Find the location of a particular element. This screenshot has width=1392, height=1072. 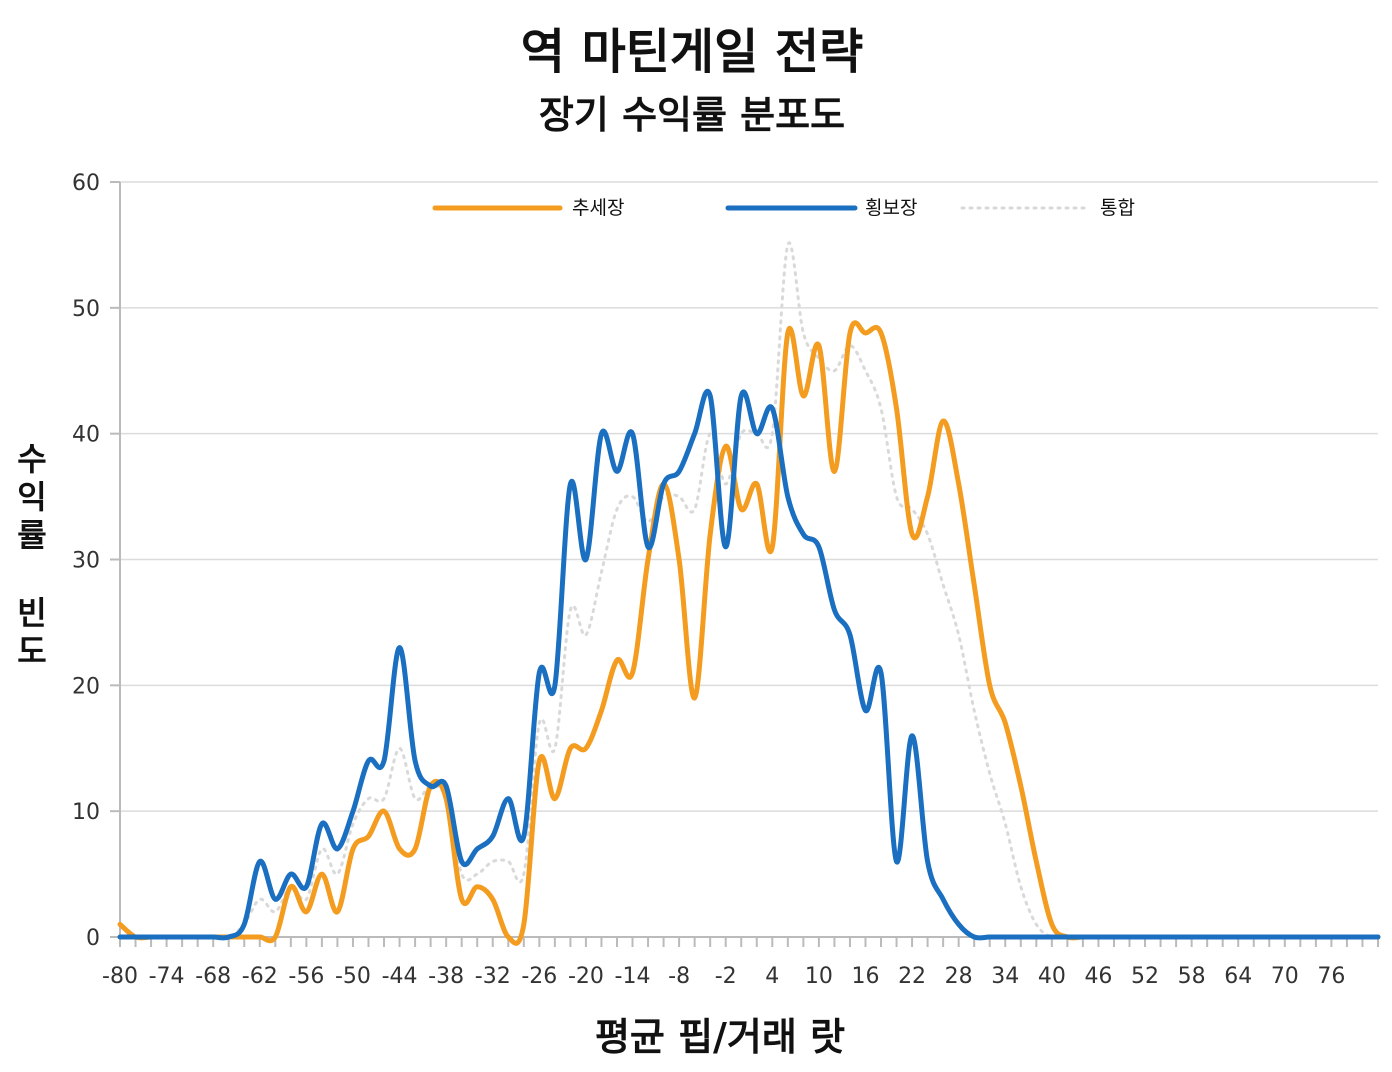

x-tick-label: 28 is located at coordinates (959, 976).